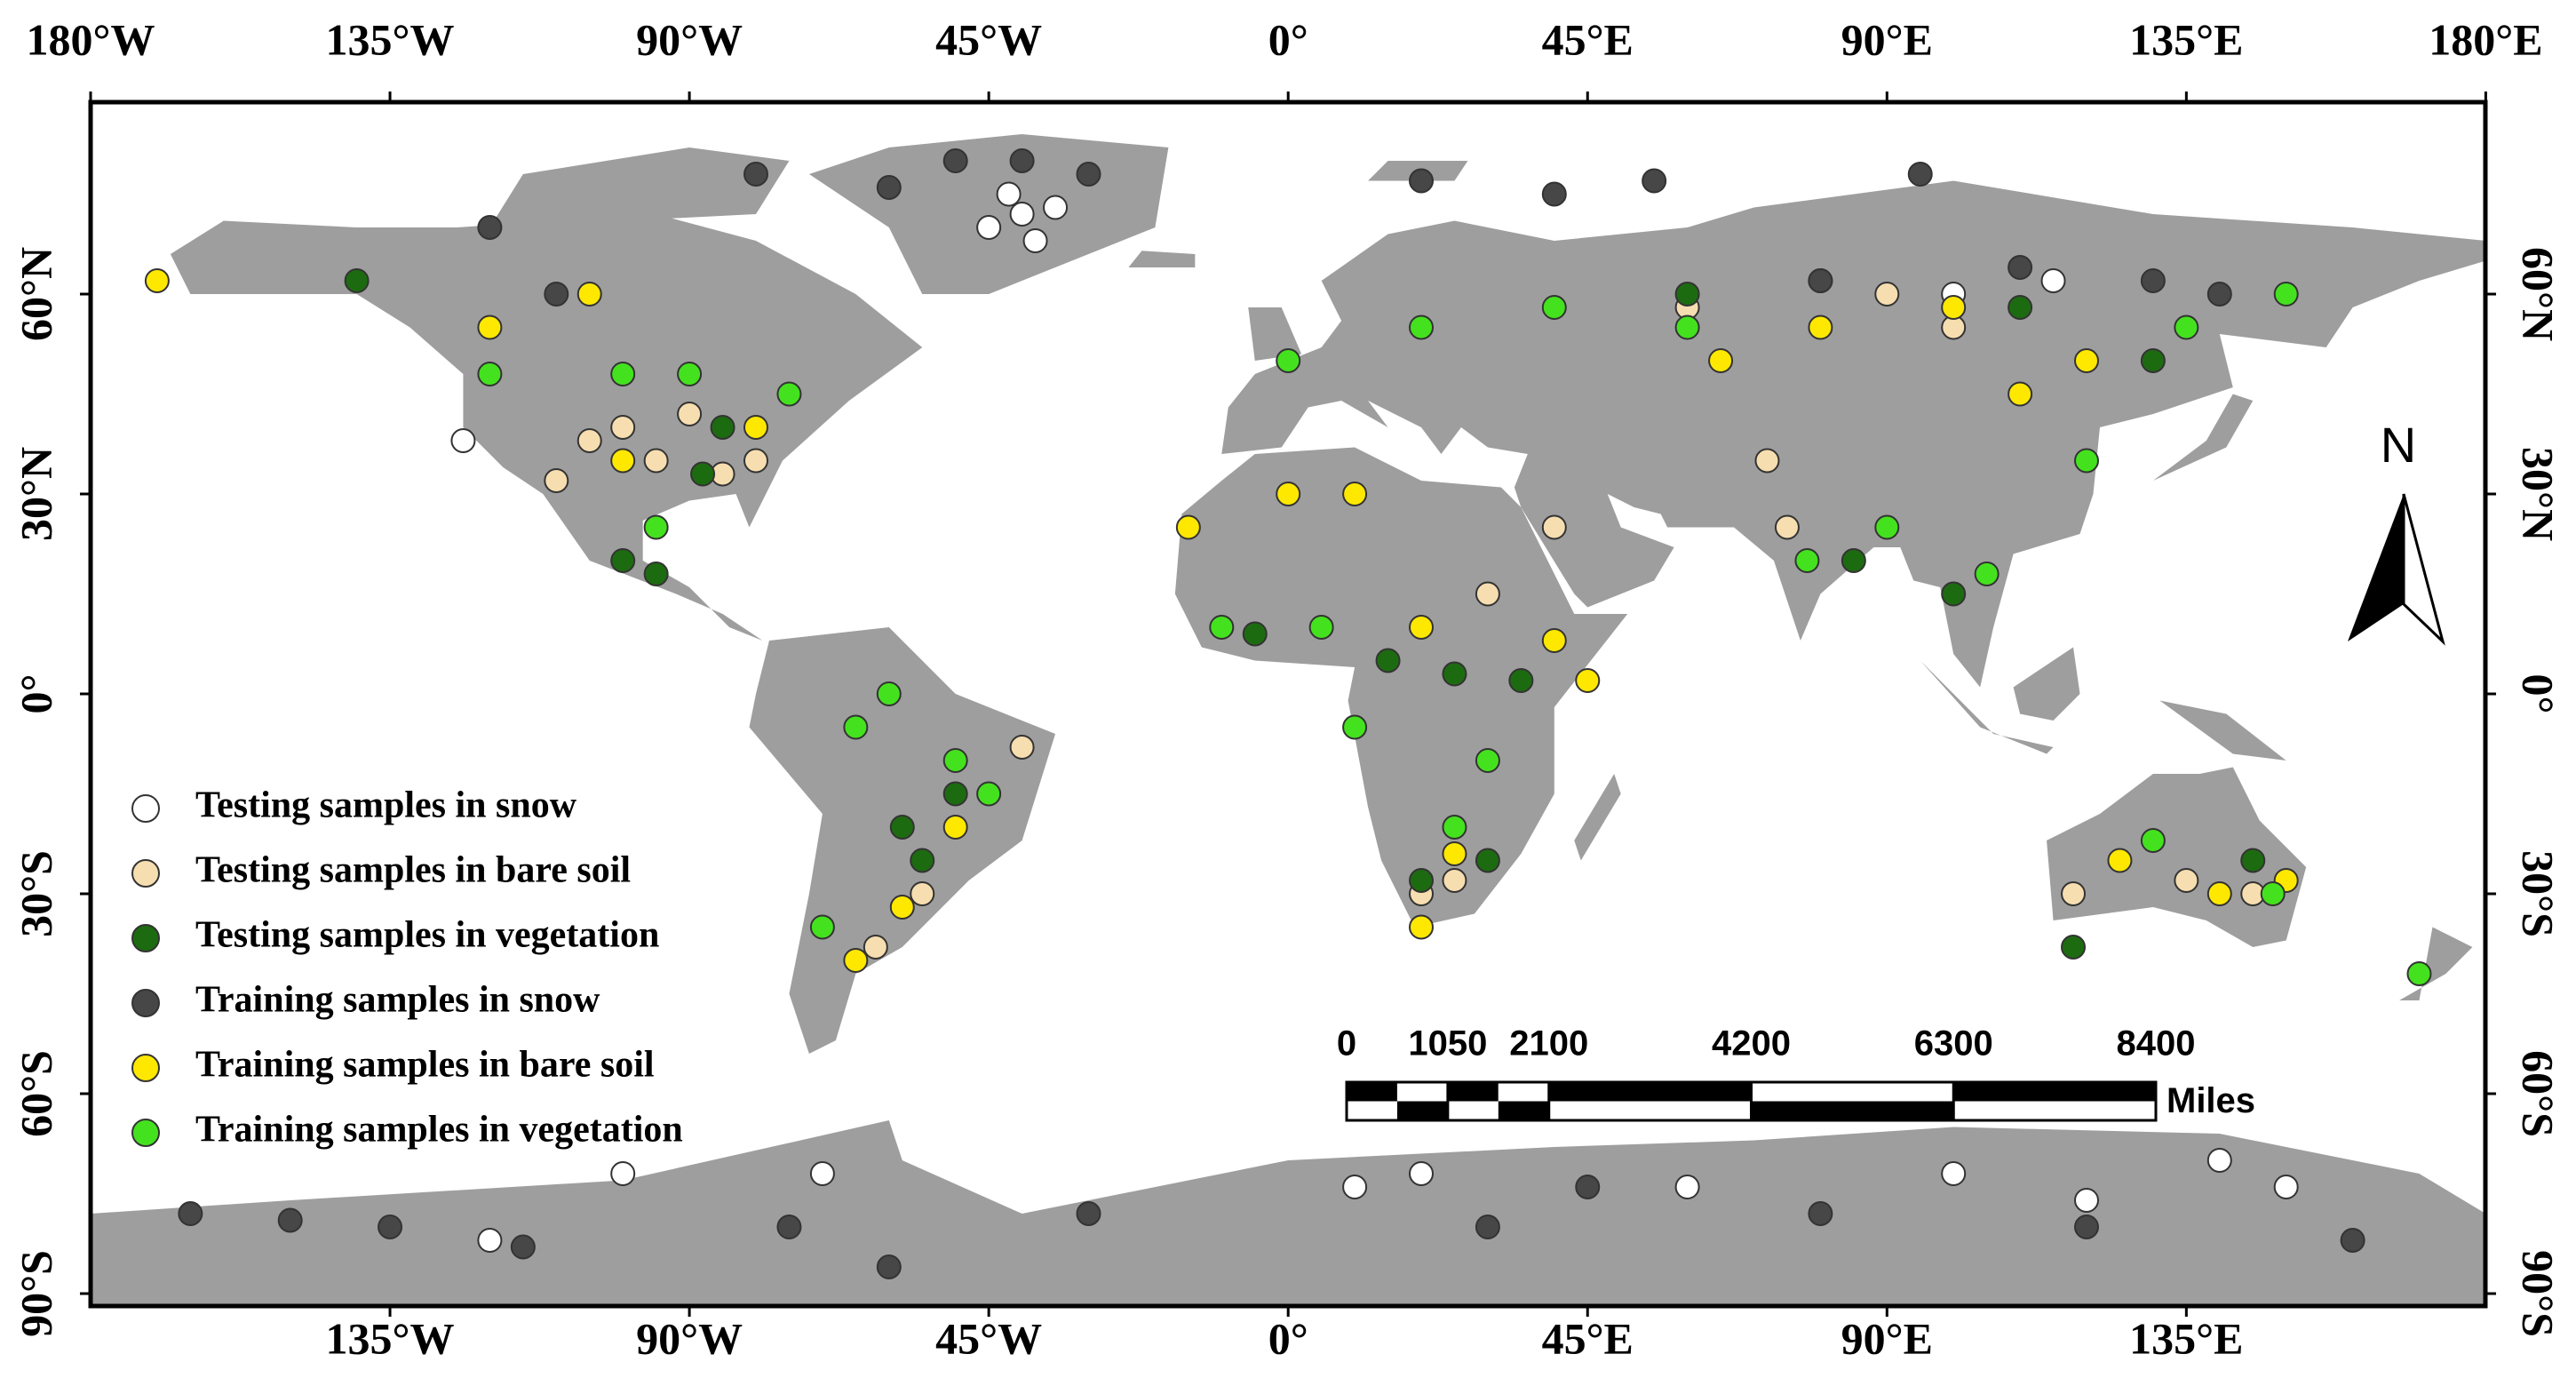 The height and width of the screenshot is (1378, 2576). I want to click on lon-label-bottom: 135°E, so click(2186, 1338).